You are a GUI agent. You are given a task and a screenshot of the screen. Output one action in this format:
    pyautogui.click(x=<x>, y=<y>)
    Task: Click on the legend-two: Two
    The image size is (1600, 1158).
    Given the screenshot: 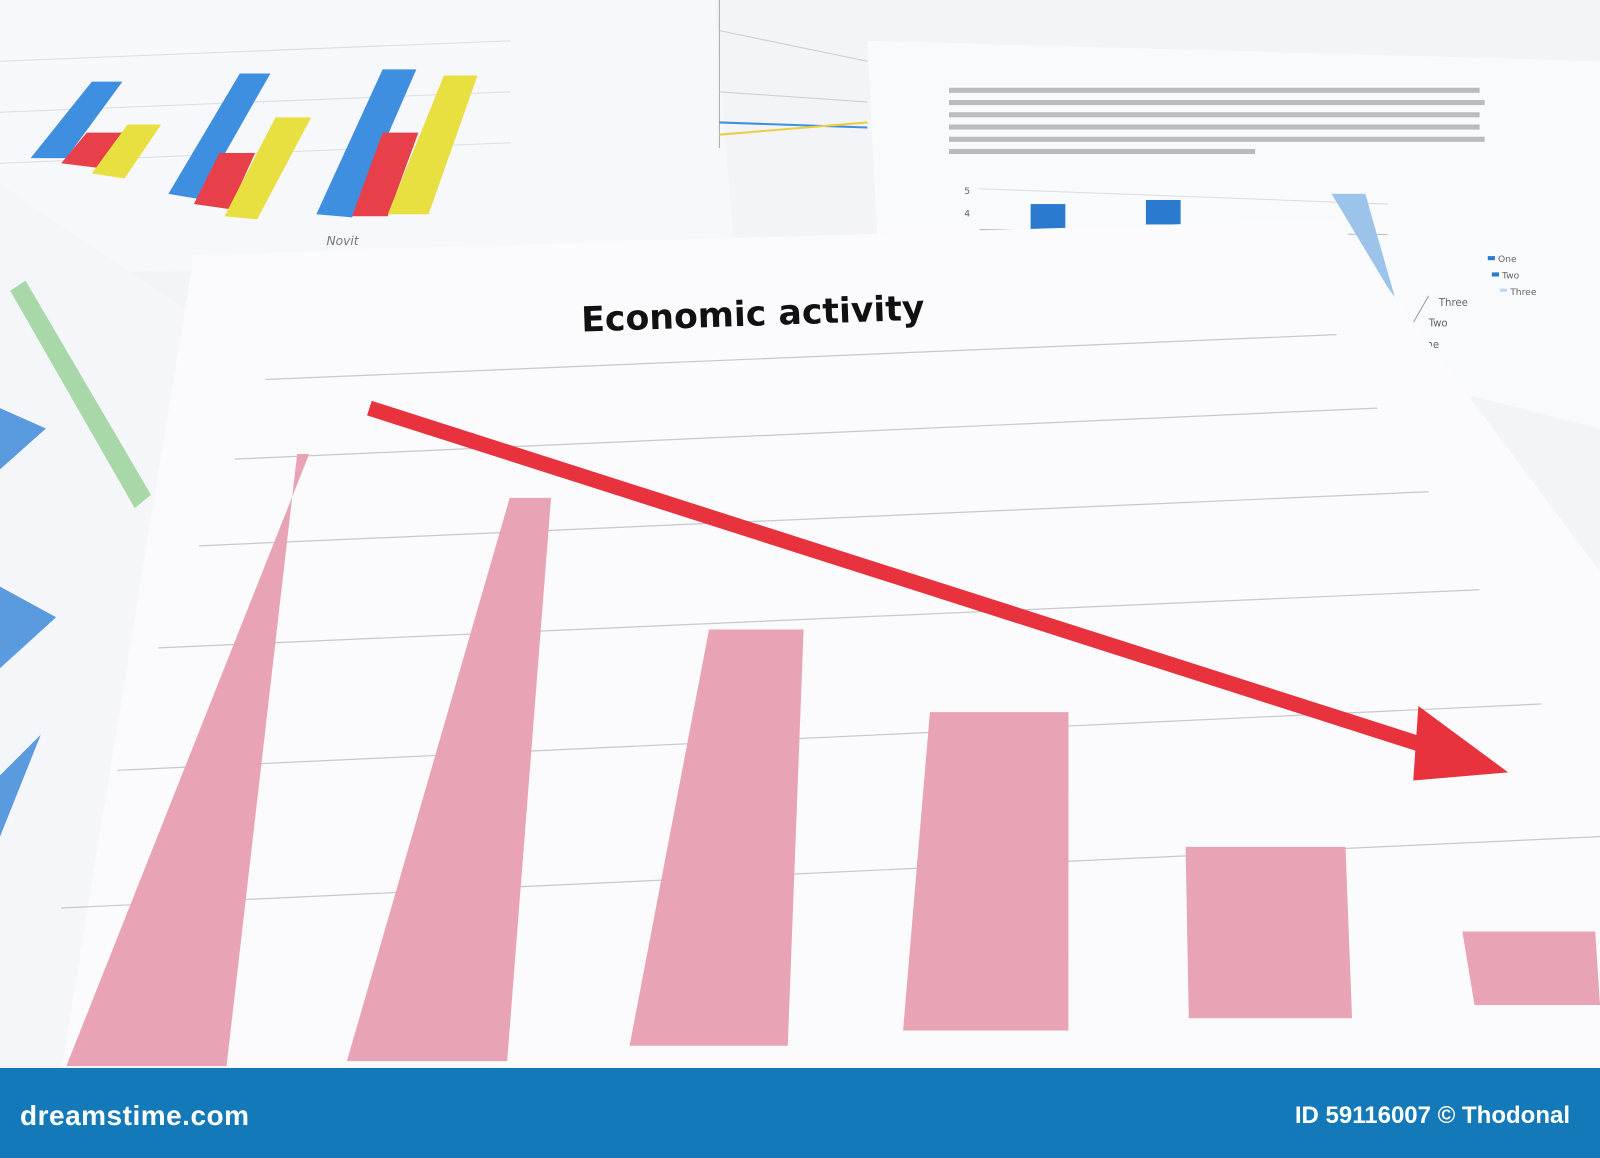 What is the action you would take?
    pyautogui.click(x=1510, y=276)
    